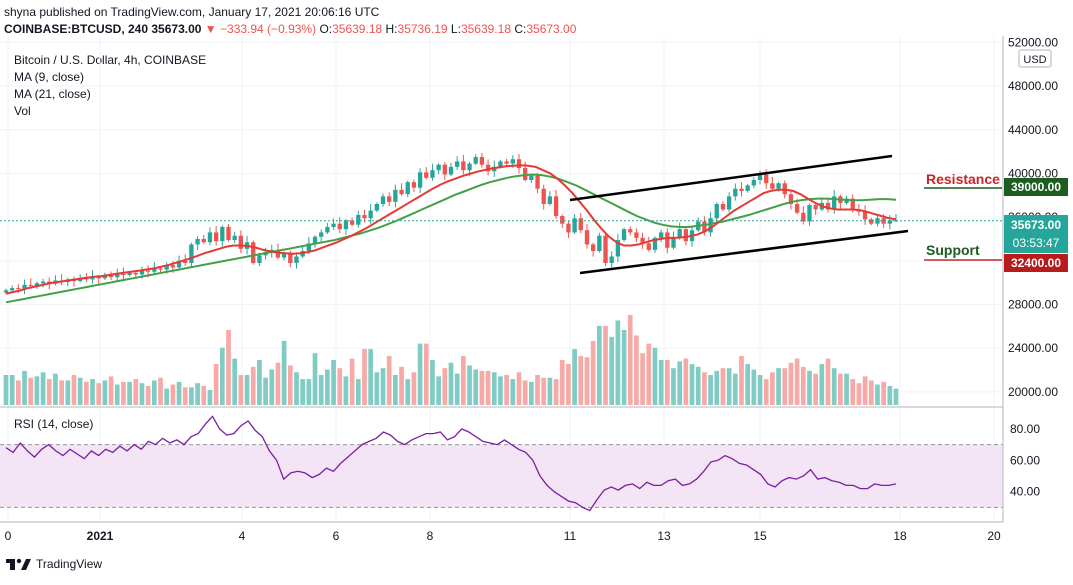 The image size is (1073, 585). What do you see at coordinates (1036, 225) in the screenshot?
I see `last-price-value: 35673.00` at bounding box center [1036, 225].